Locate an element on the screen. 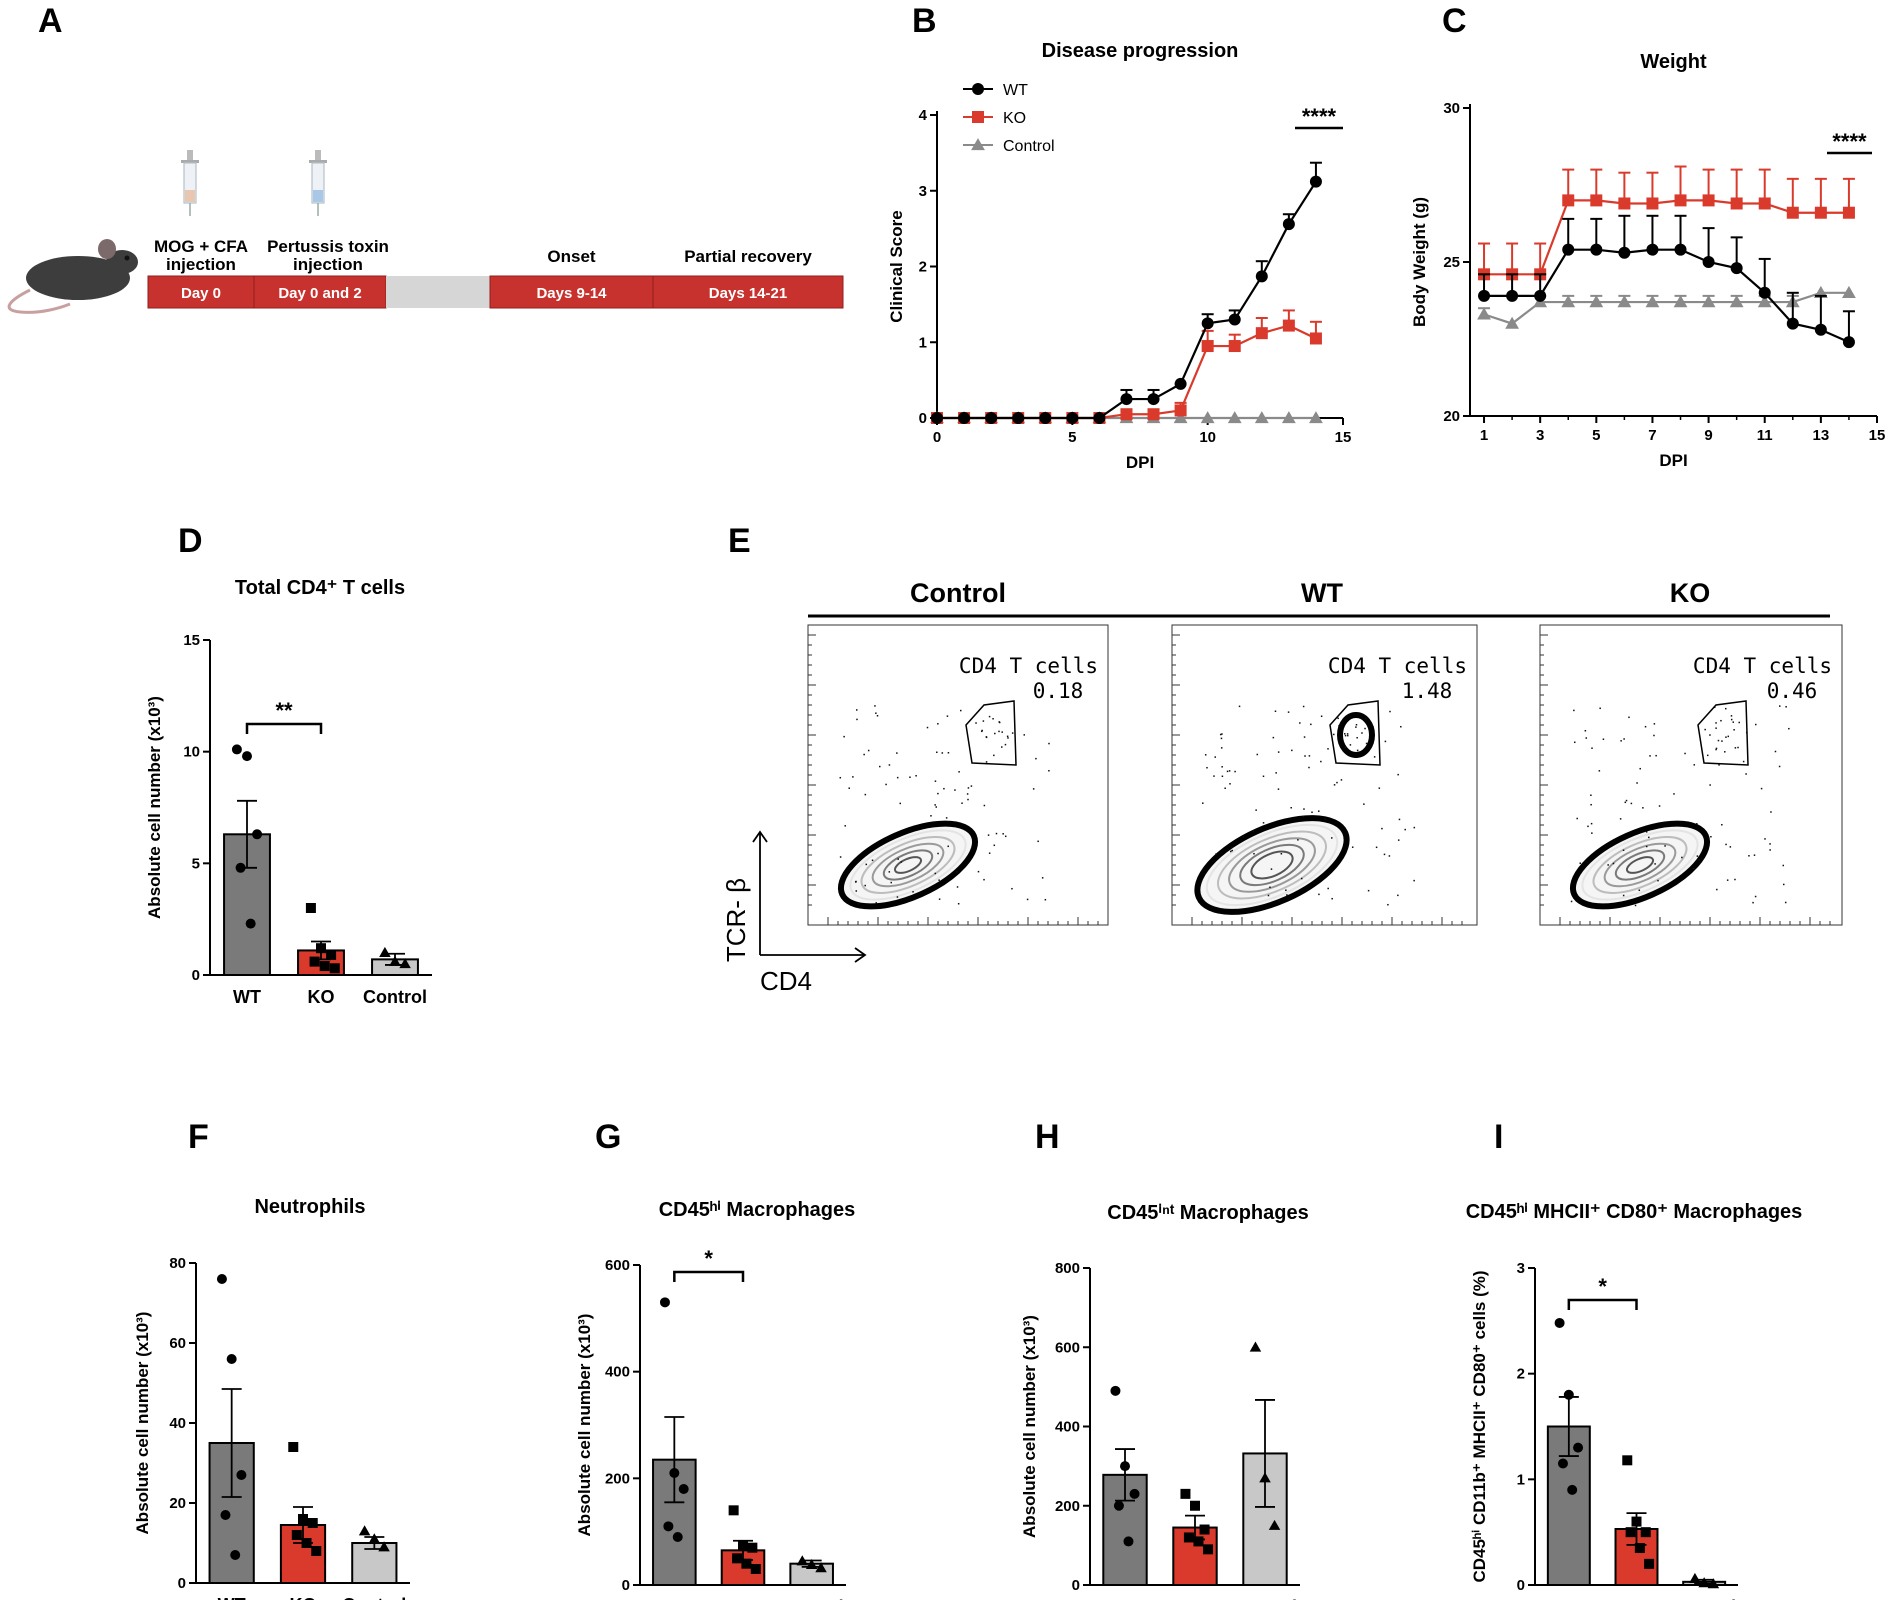 Image resolution: width=1890 pixels, height=1600 pixels. chart-title: CD45ʰⁱ Macrophages is located at coordinates (757, 1210).